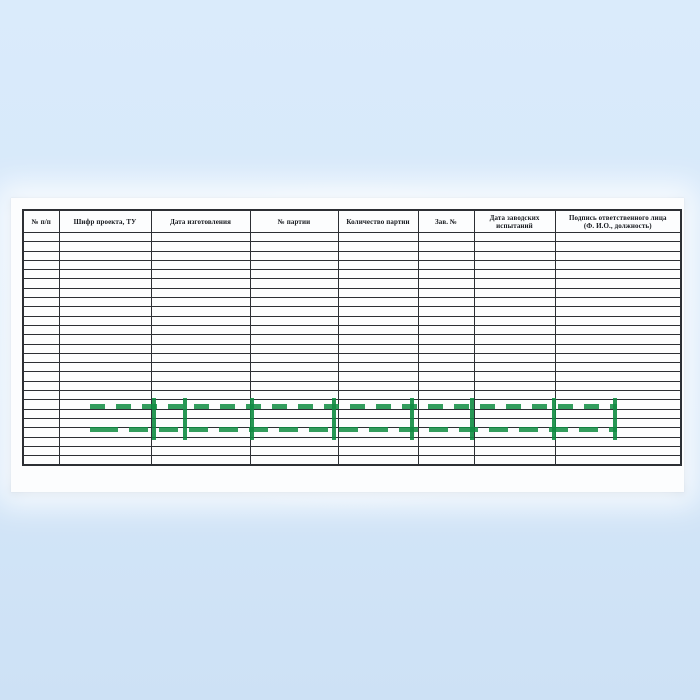  Describe the element at coordinates (41, 221) in the screenshot. I see `column-header: № п/п` at that location.